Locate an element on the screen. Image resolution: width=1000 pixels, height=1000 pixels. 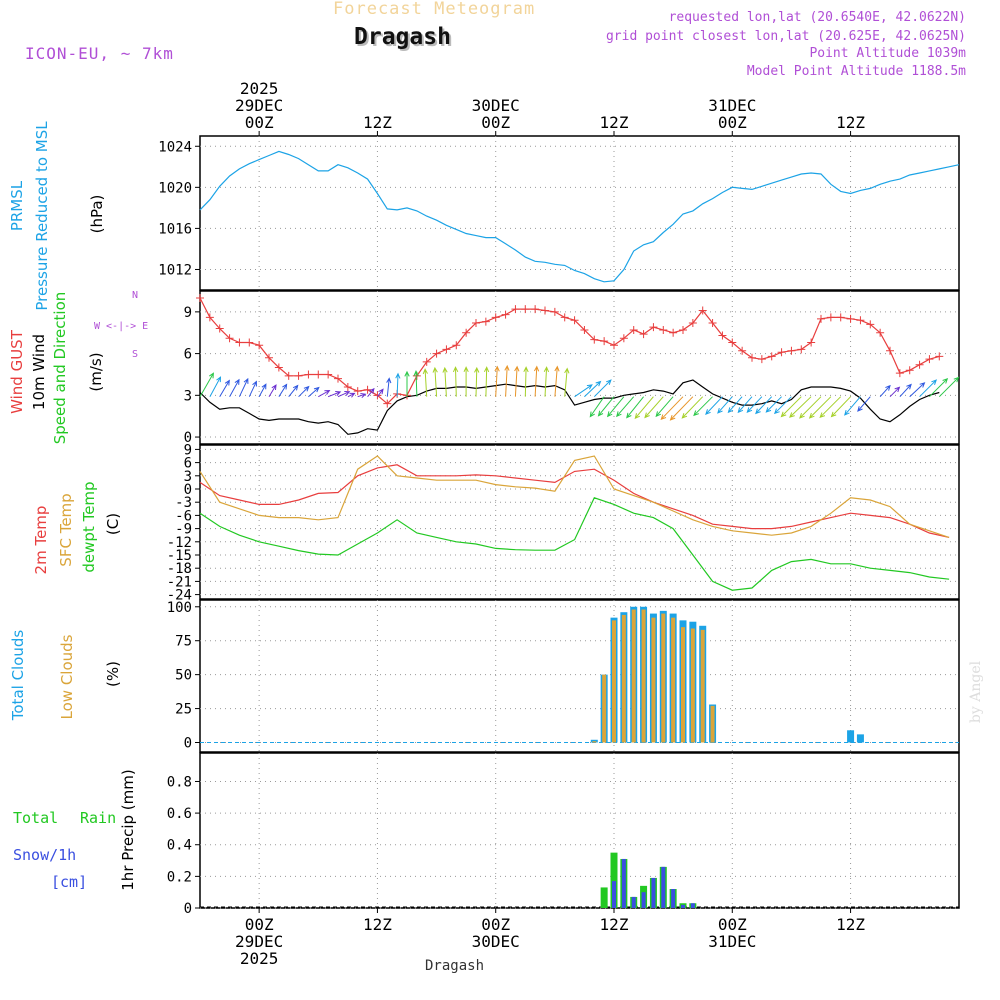
panel-frame-precip is located at coordinates (579, 830).